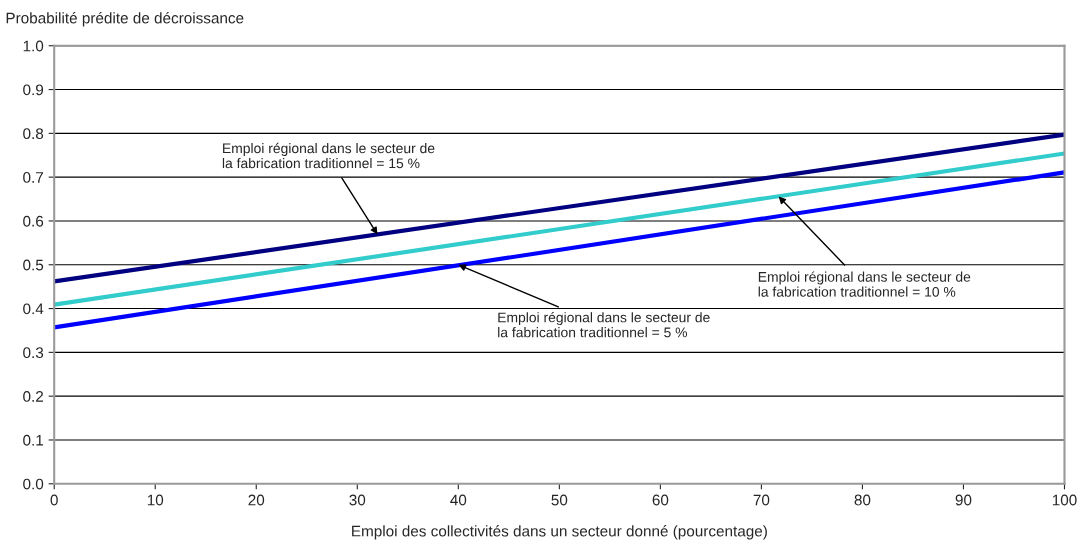 The width and height of the screenshot is (1084, 551). I want to click on x-tick-label: 60, so click(660, 500).